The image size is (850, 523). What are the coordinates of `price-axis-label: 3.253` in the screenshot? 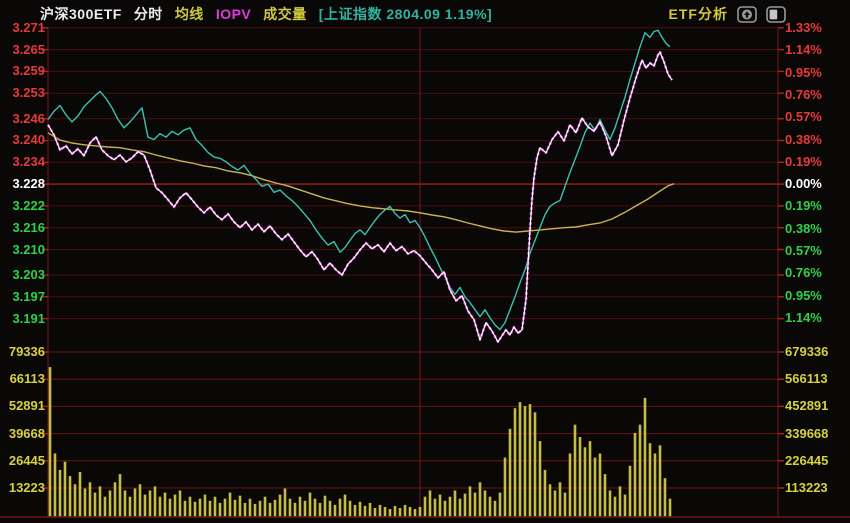 It's located at (28, 92).